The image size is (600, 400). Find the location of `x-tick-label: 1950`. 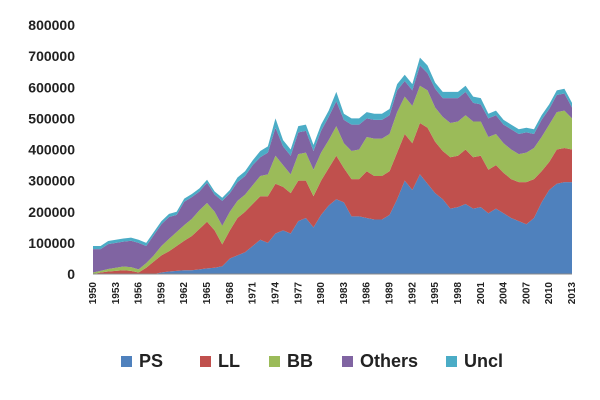

x-tick-label: 1950 is located at coordinates (93, 293).